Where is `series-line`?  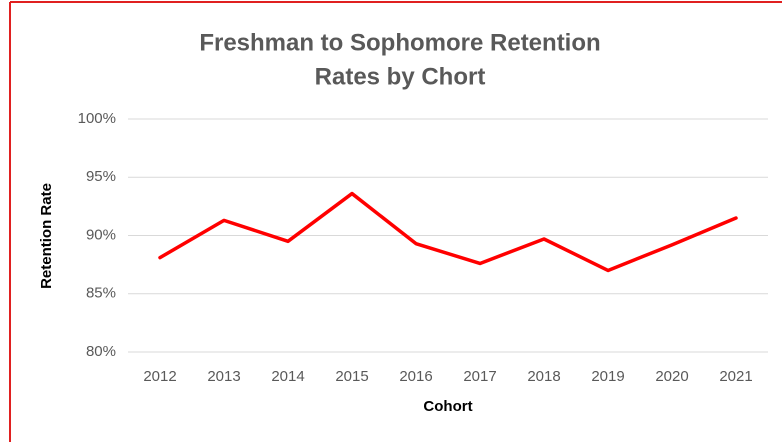 series-line is located at coordinates (448, 232).